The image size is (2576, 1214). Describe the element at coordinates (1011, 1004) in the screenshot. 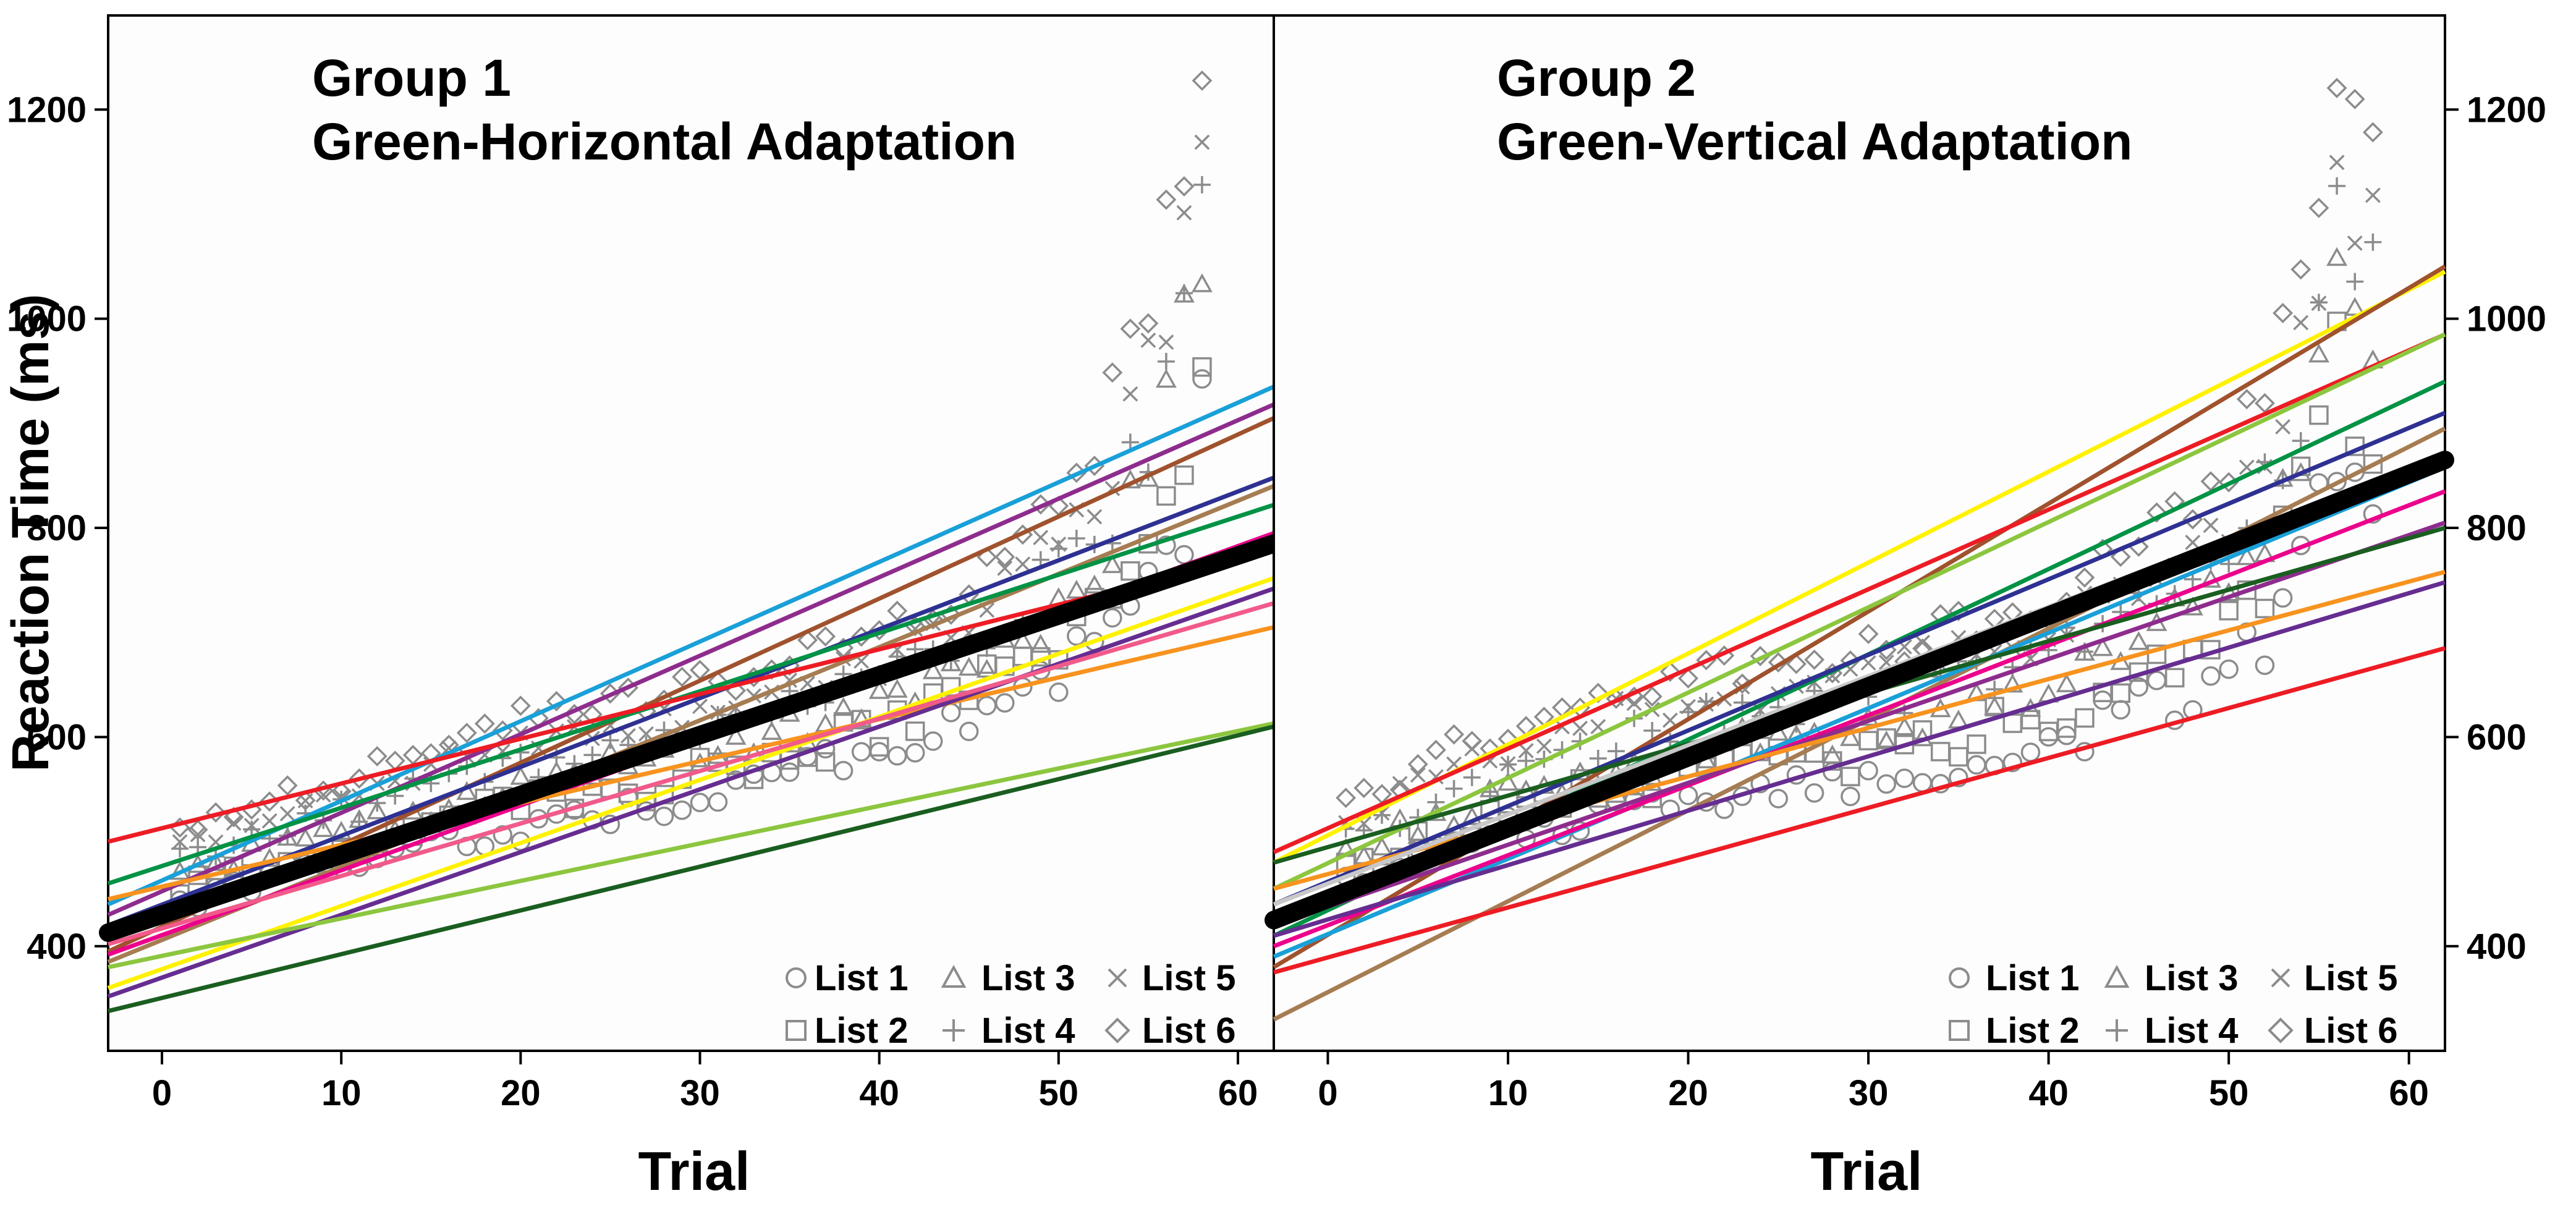

I see `legend: List 1 List 2 List 3 List 4 List 5` at that location.